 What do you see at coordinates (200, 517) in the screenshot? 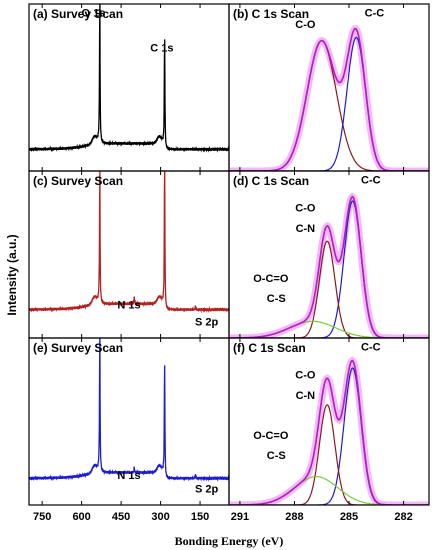
I see `x-tick-label: 150` at bounding box center [200, 517].